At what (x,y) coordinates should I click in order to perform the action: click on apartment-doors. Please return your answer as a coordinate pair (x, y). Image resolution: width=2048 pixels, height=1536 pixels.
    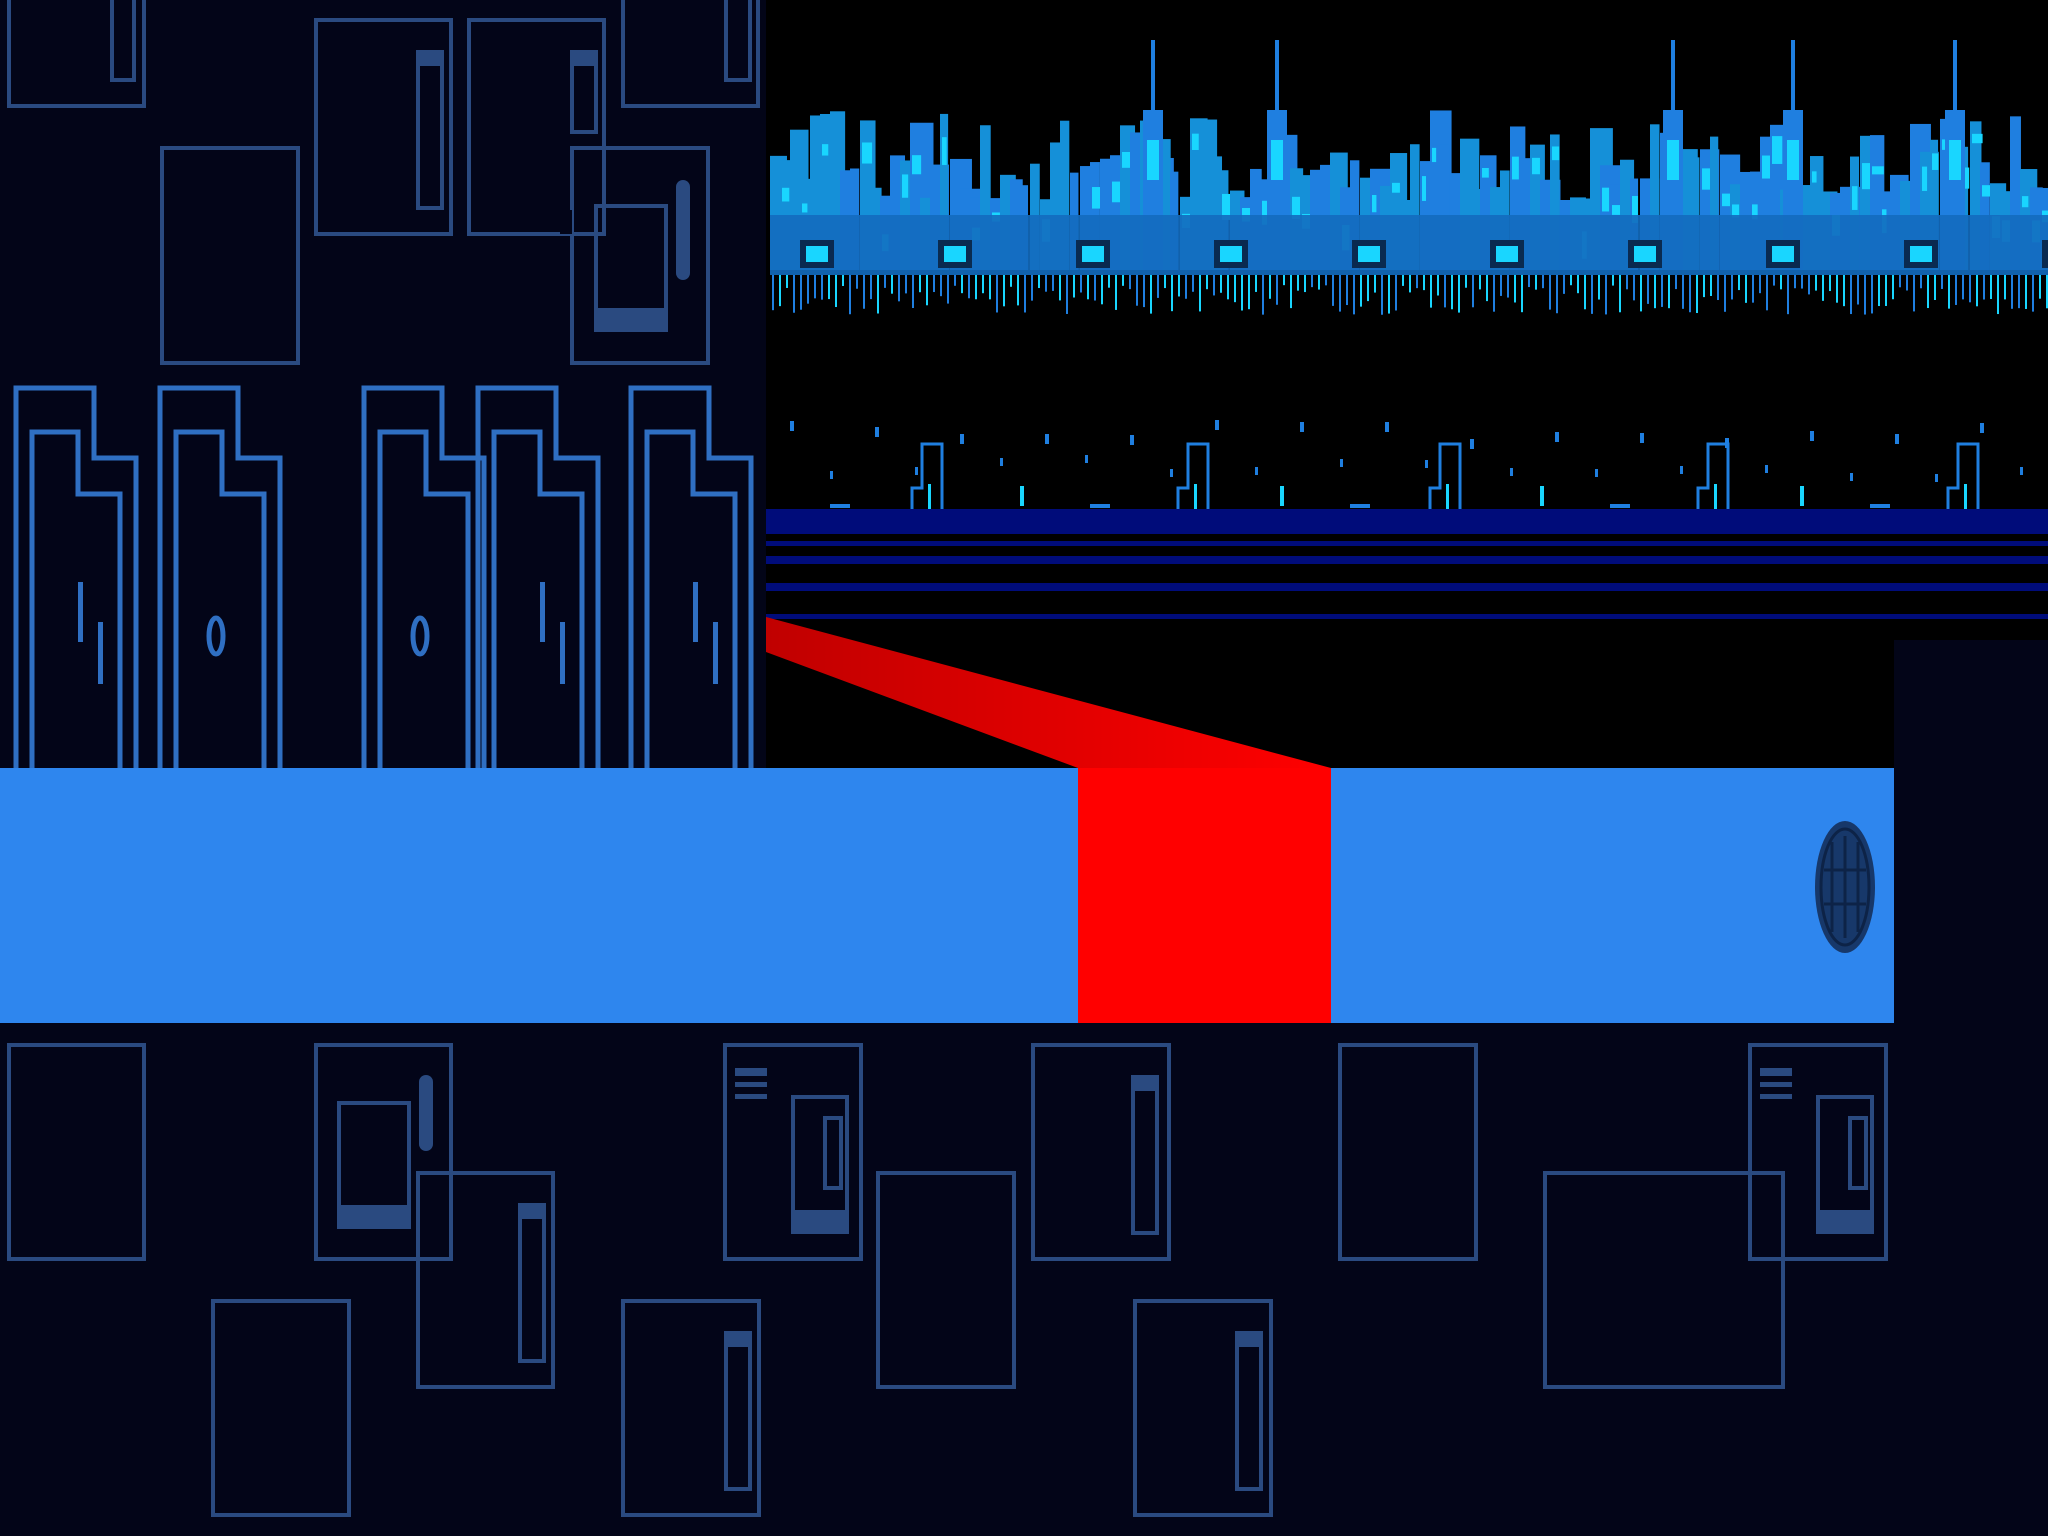
    Looking at the image, I should click on (383, 576).